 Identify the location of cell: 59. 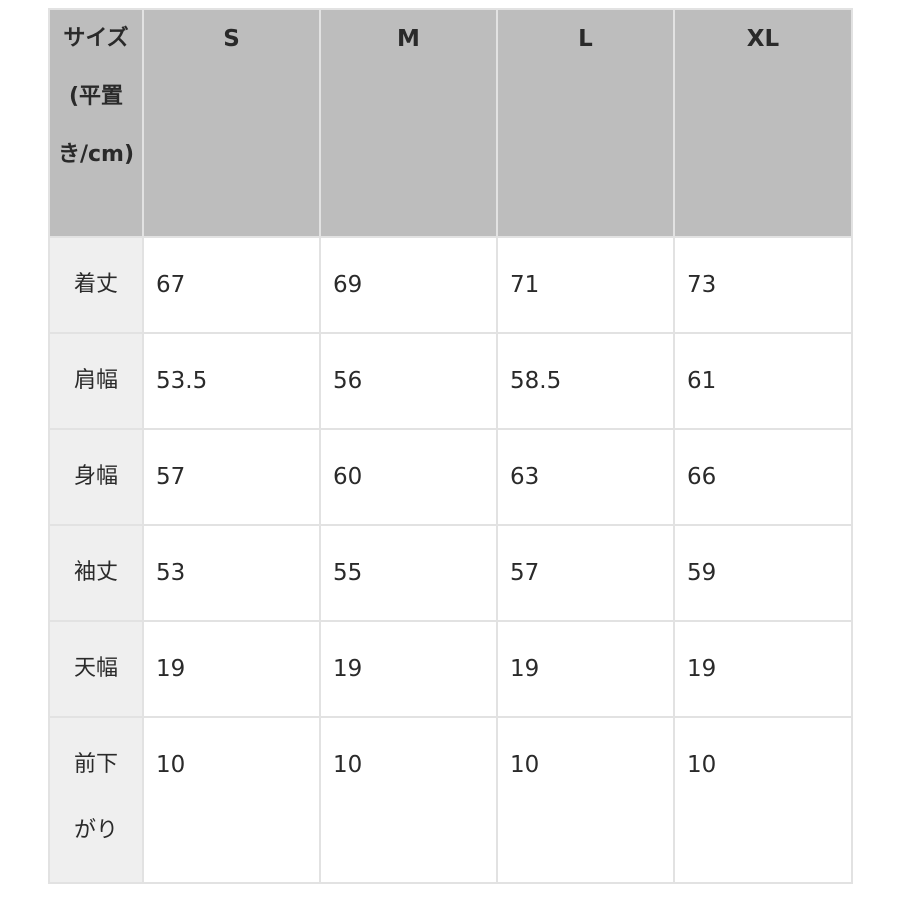
(763, 573).